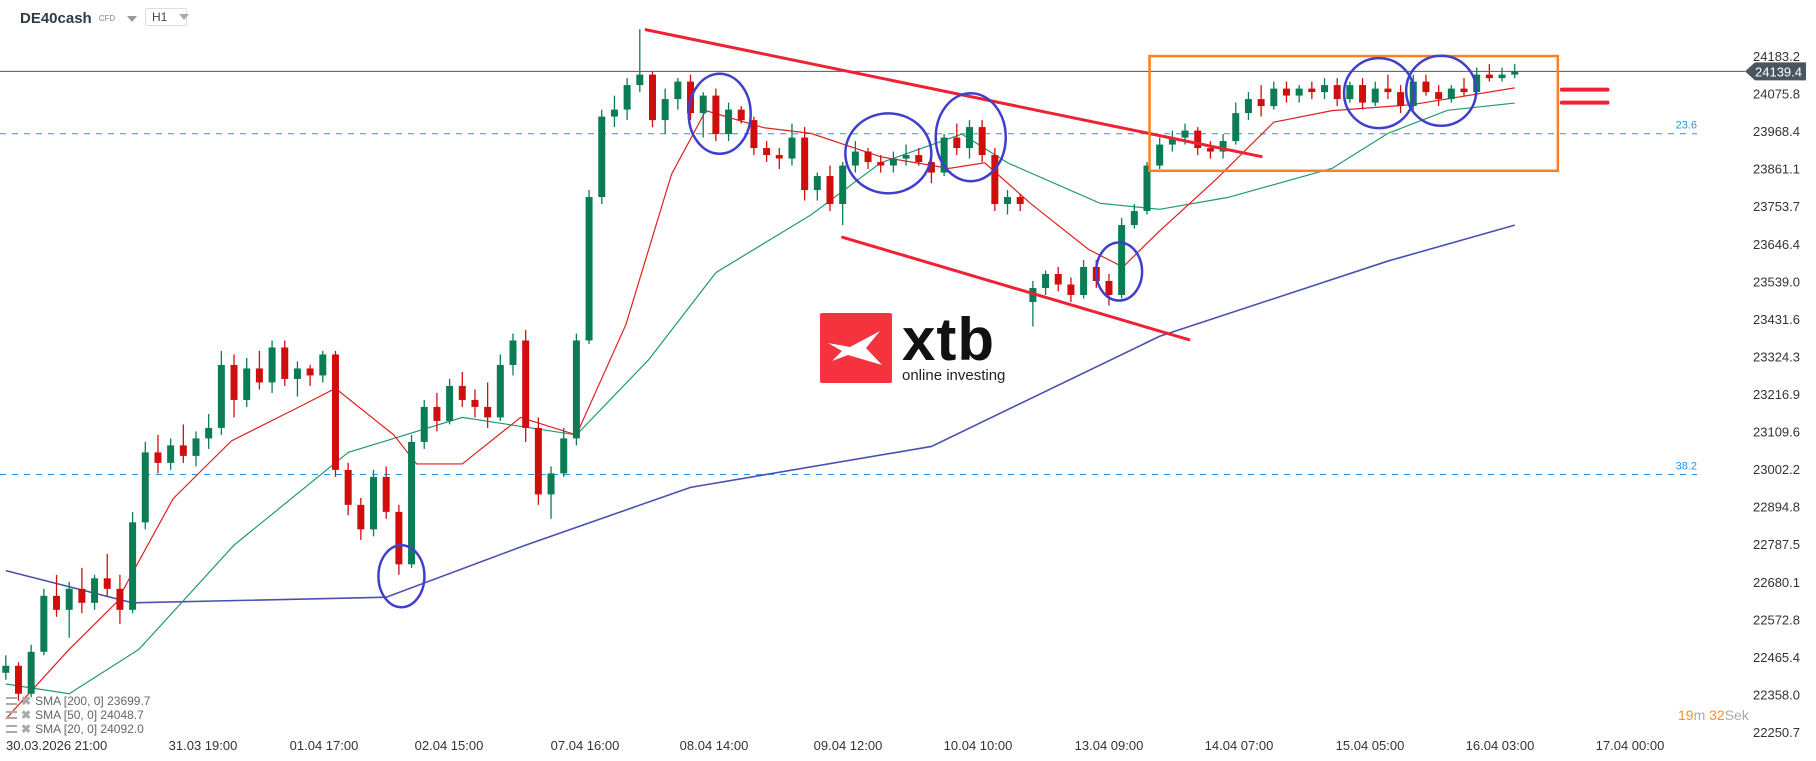 This screenshot has height=761, width=1816. Describe the element at coordinates (1776, 694) in the screenshot. I see `y-tick-label: 22358.0` at that location.